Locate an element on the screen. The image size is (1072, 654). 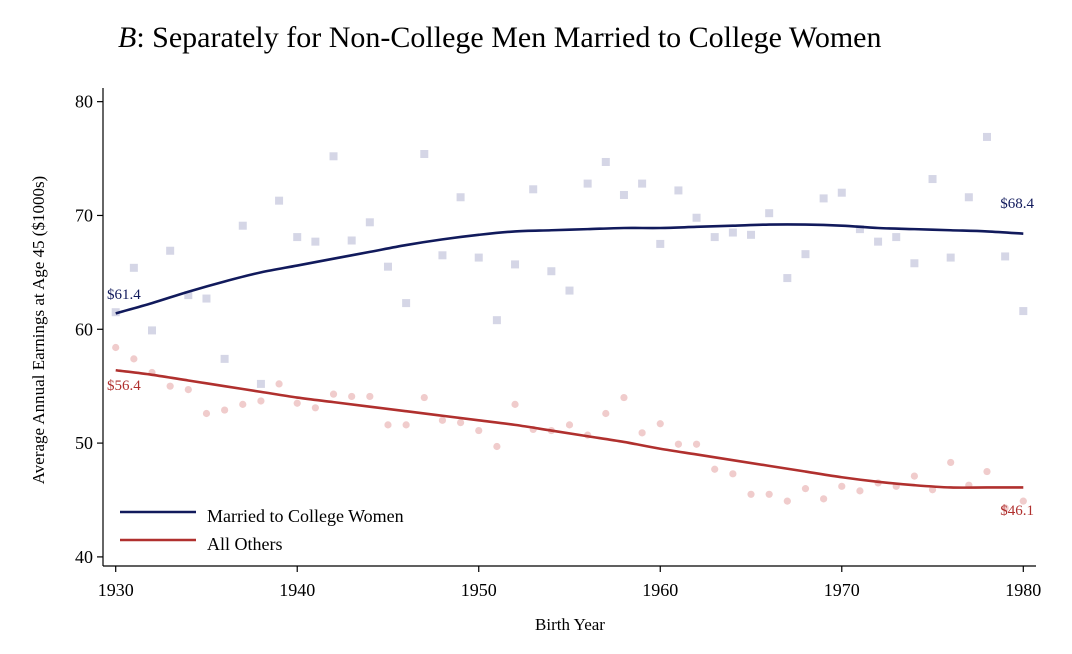
point-married-1968 is located at coordinates (805, 254).